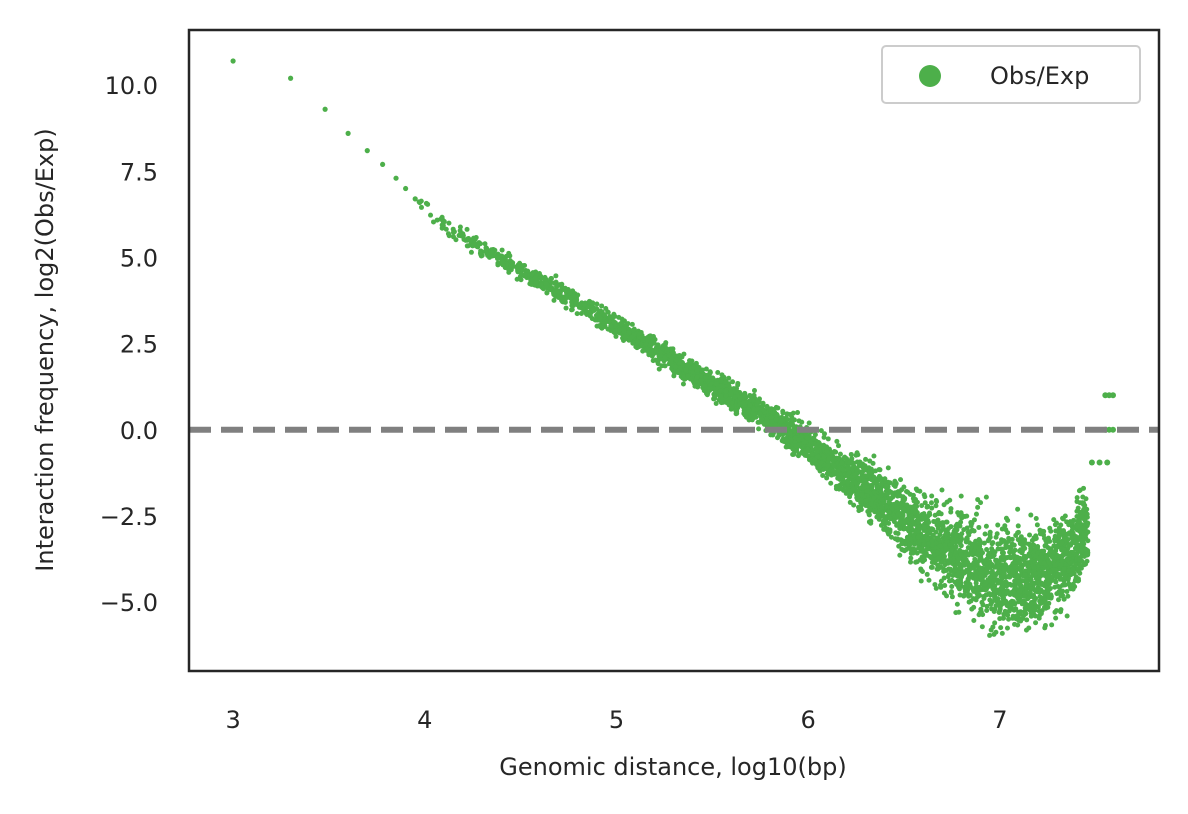 Image resolution: width=1188 pixels, height=814 pixels. Describe the element at coordinates (1099, 462) in the screenshot. I see `data-point-outlier` at that location.